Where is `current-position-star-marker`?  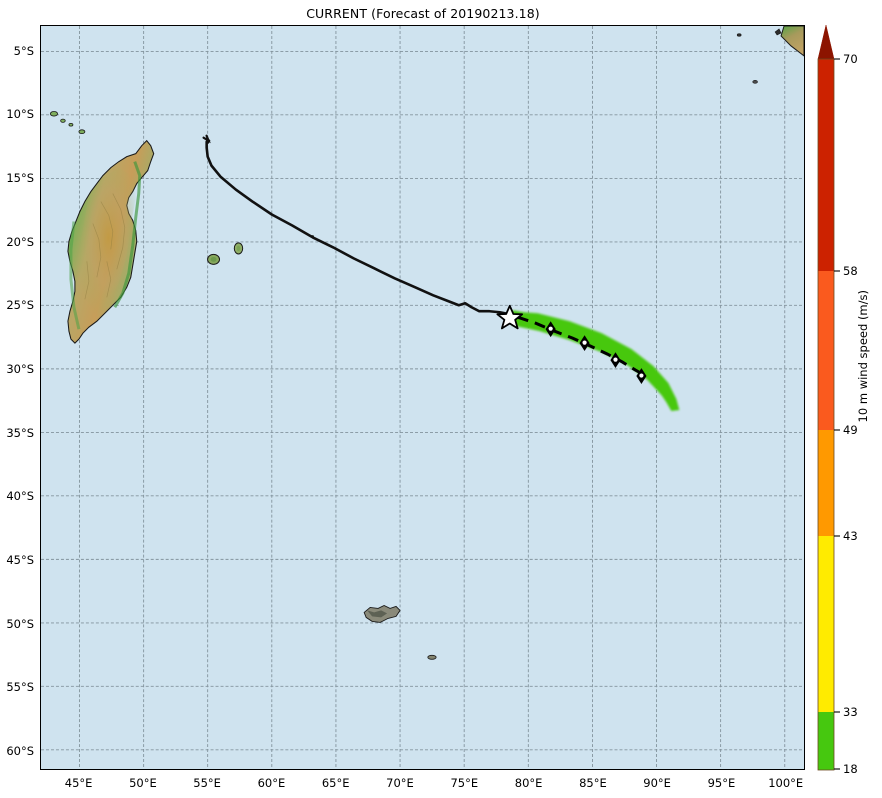 current-position-star-marker is located at coordinates (510, 317).